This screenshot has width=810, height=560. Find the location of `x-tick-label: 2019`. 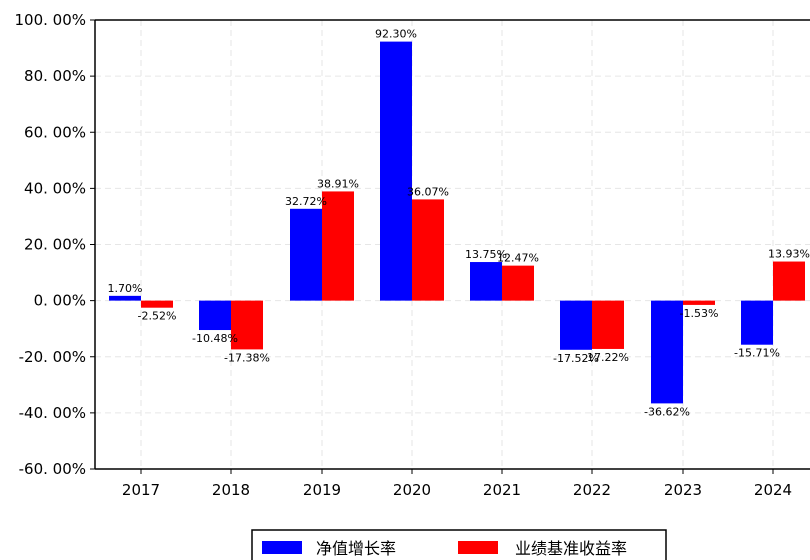

x-tick-label: 2019 is located at coordinates (322, 490).